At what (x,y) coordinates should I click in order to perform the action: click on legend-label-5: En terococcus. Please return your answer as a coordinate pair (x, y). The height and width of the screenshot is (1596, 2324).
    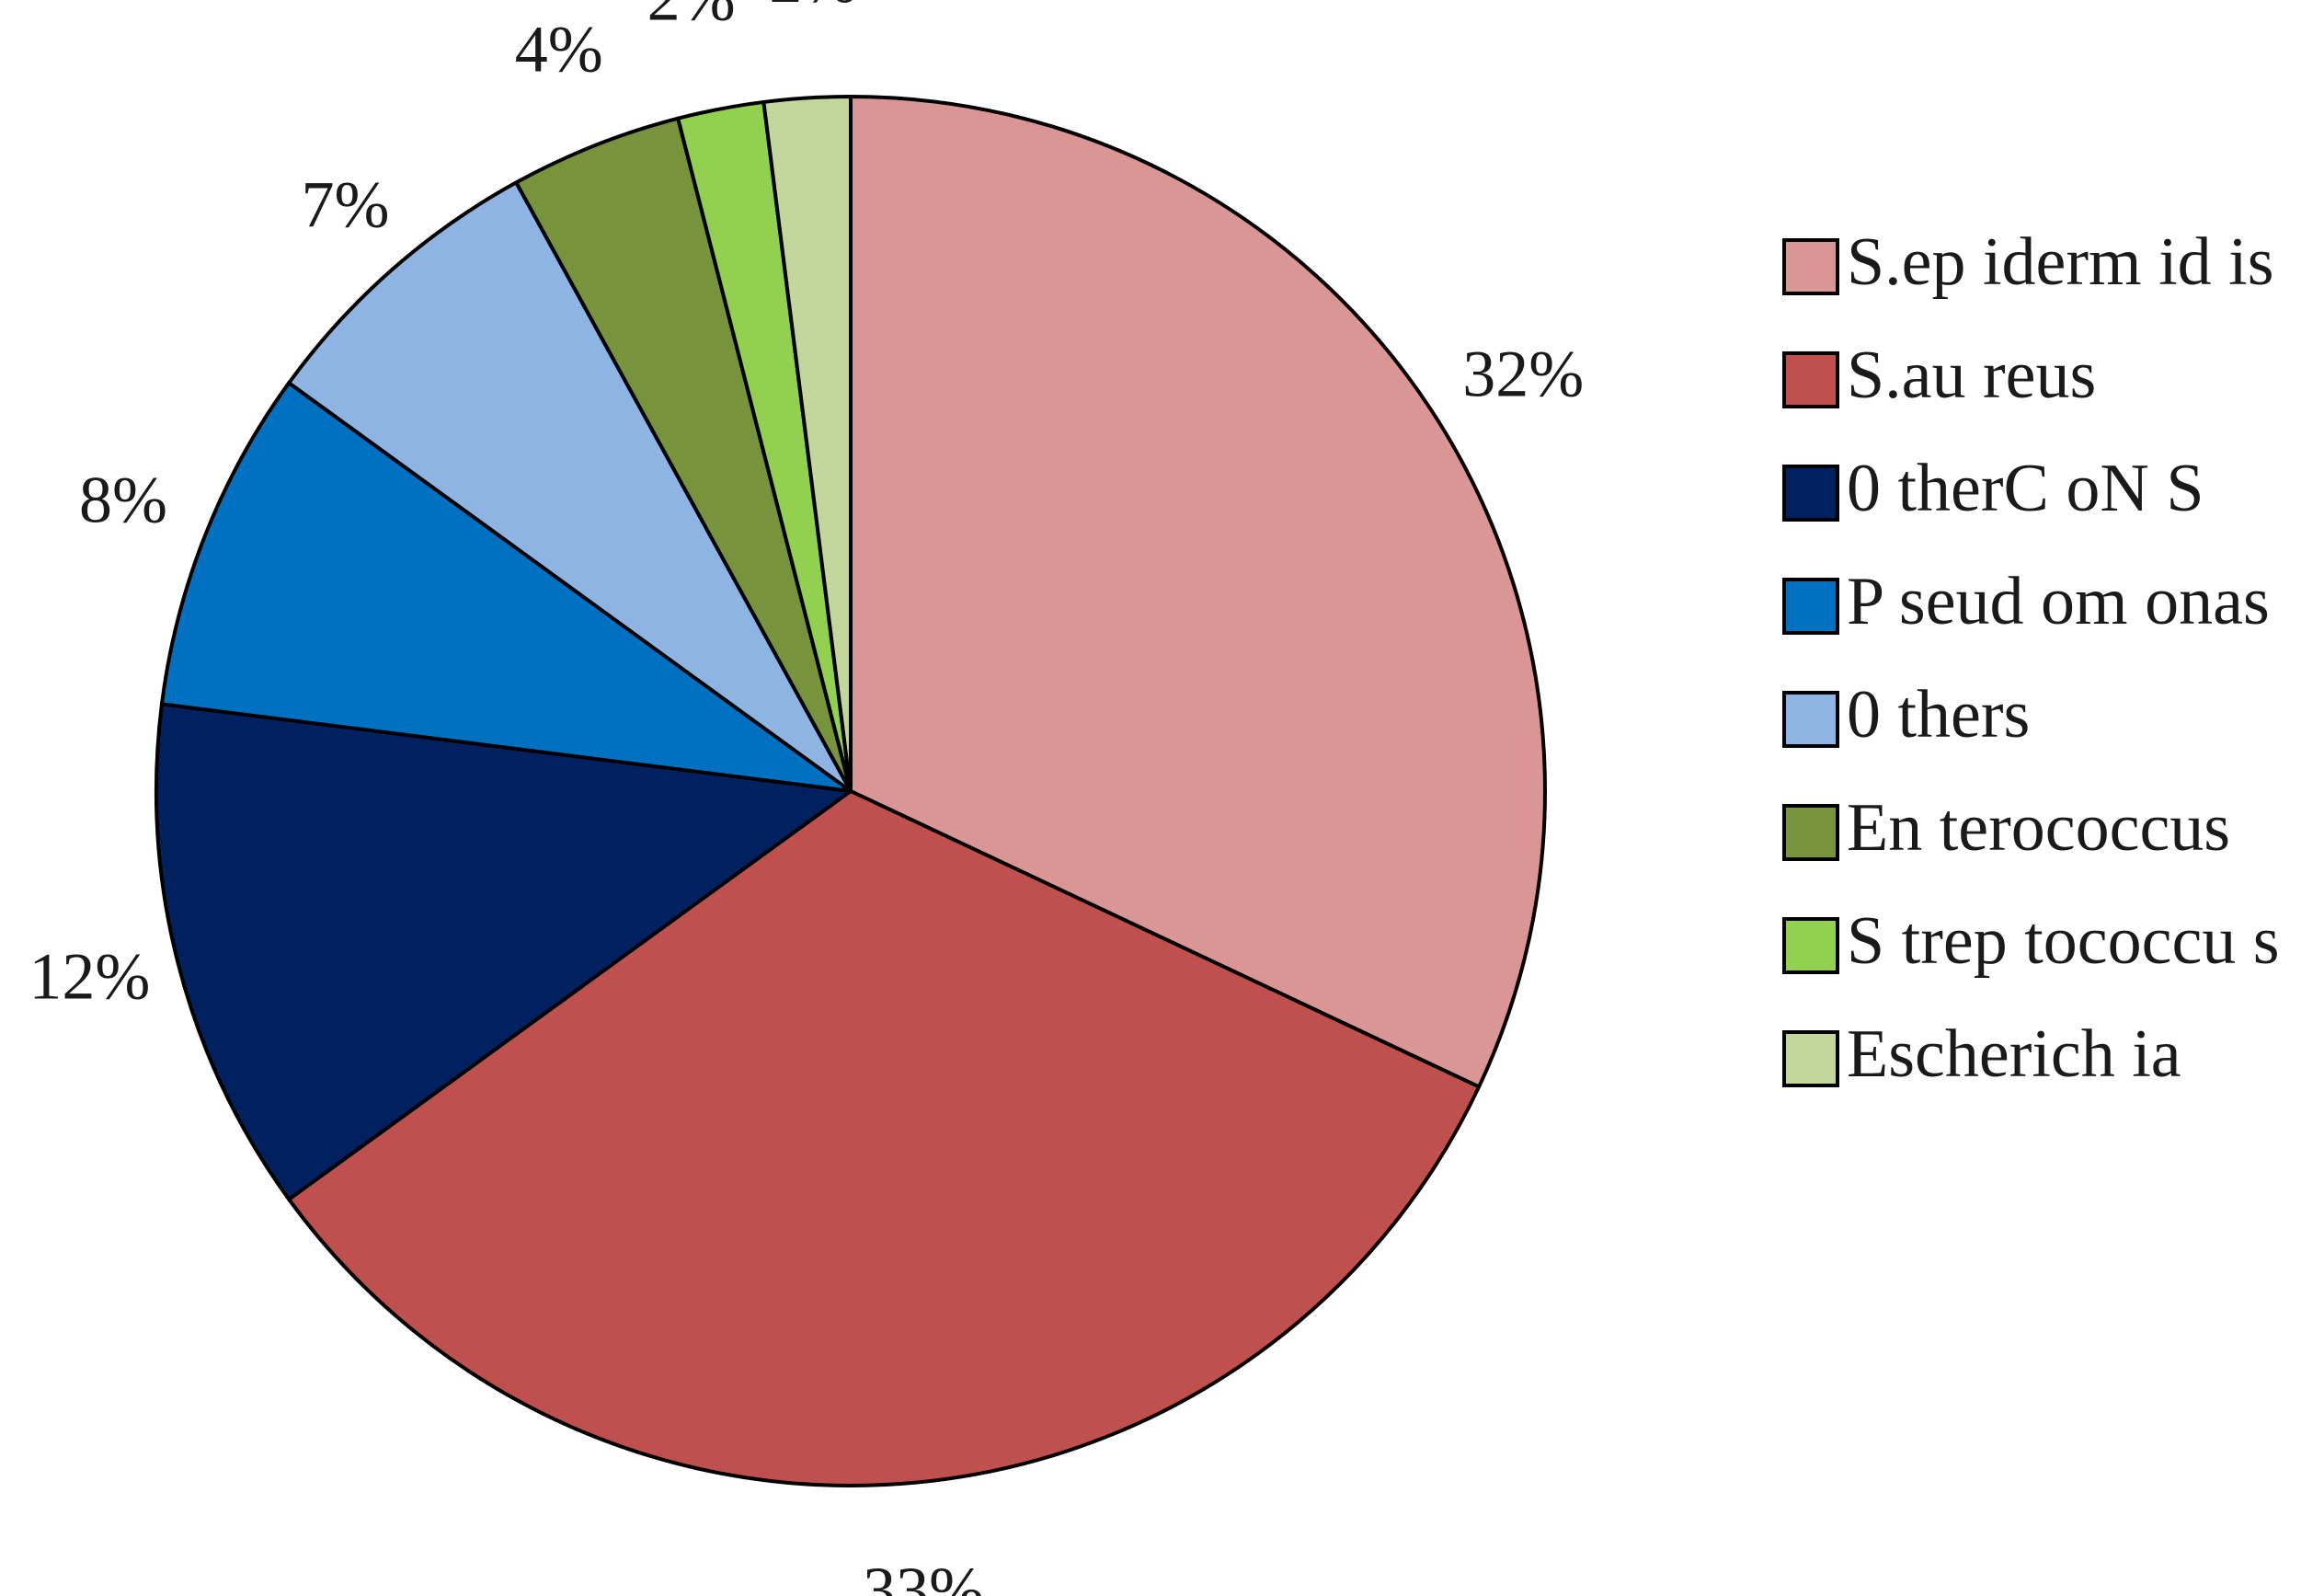
    Looking at the image, I should click on (2038, 828).